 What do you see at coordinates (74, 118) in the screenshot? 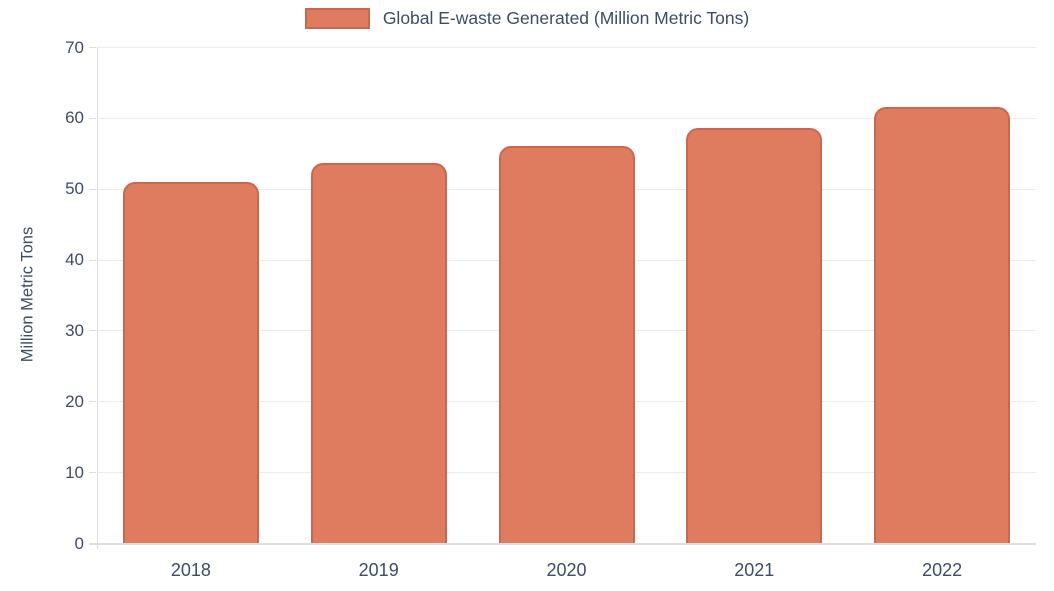
I see `y-tick-label: 60` at bounding box center [74, 118].